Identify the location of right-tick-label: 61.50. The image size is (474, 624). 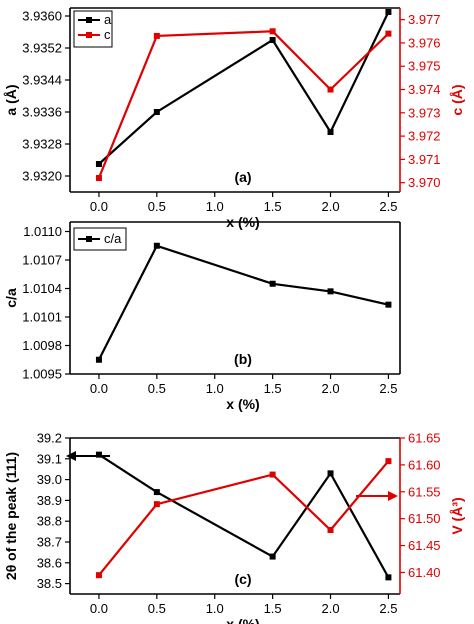
(424, 518).